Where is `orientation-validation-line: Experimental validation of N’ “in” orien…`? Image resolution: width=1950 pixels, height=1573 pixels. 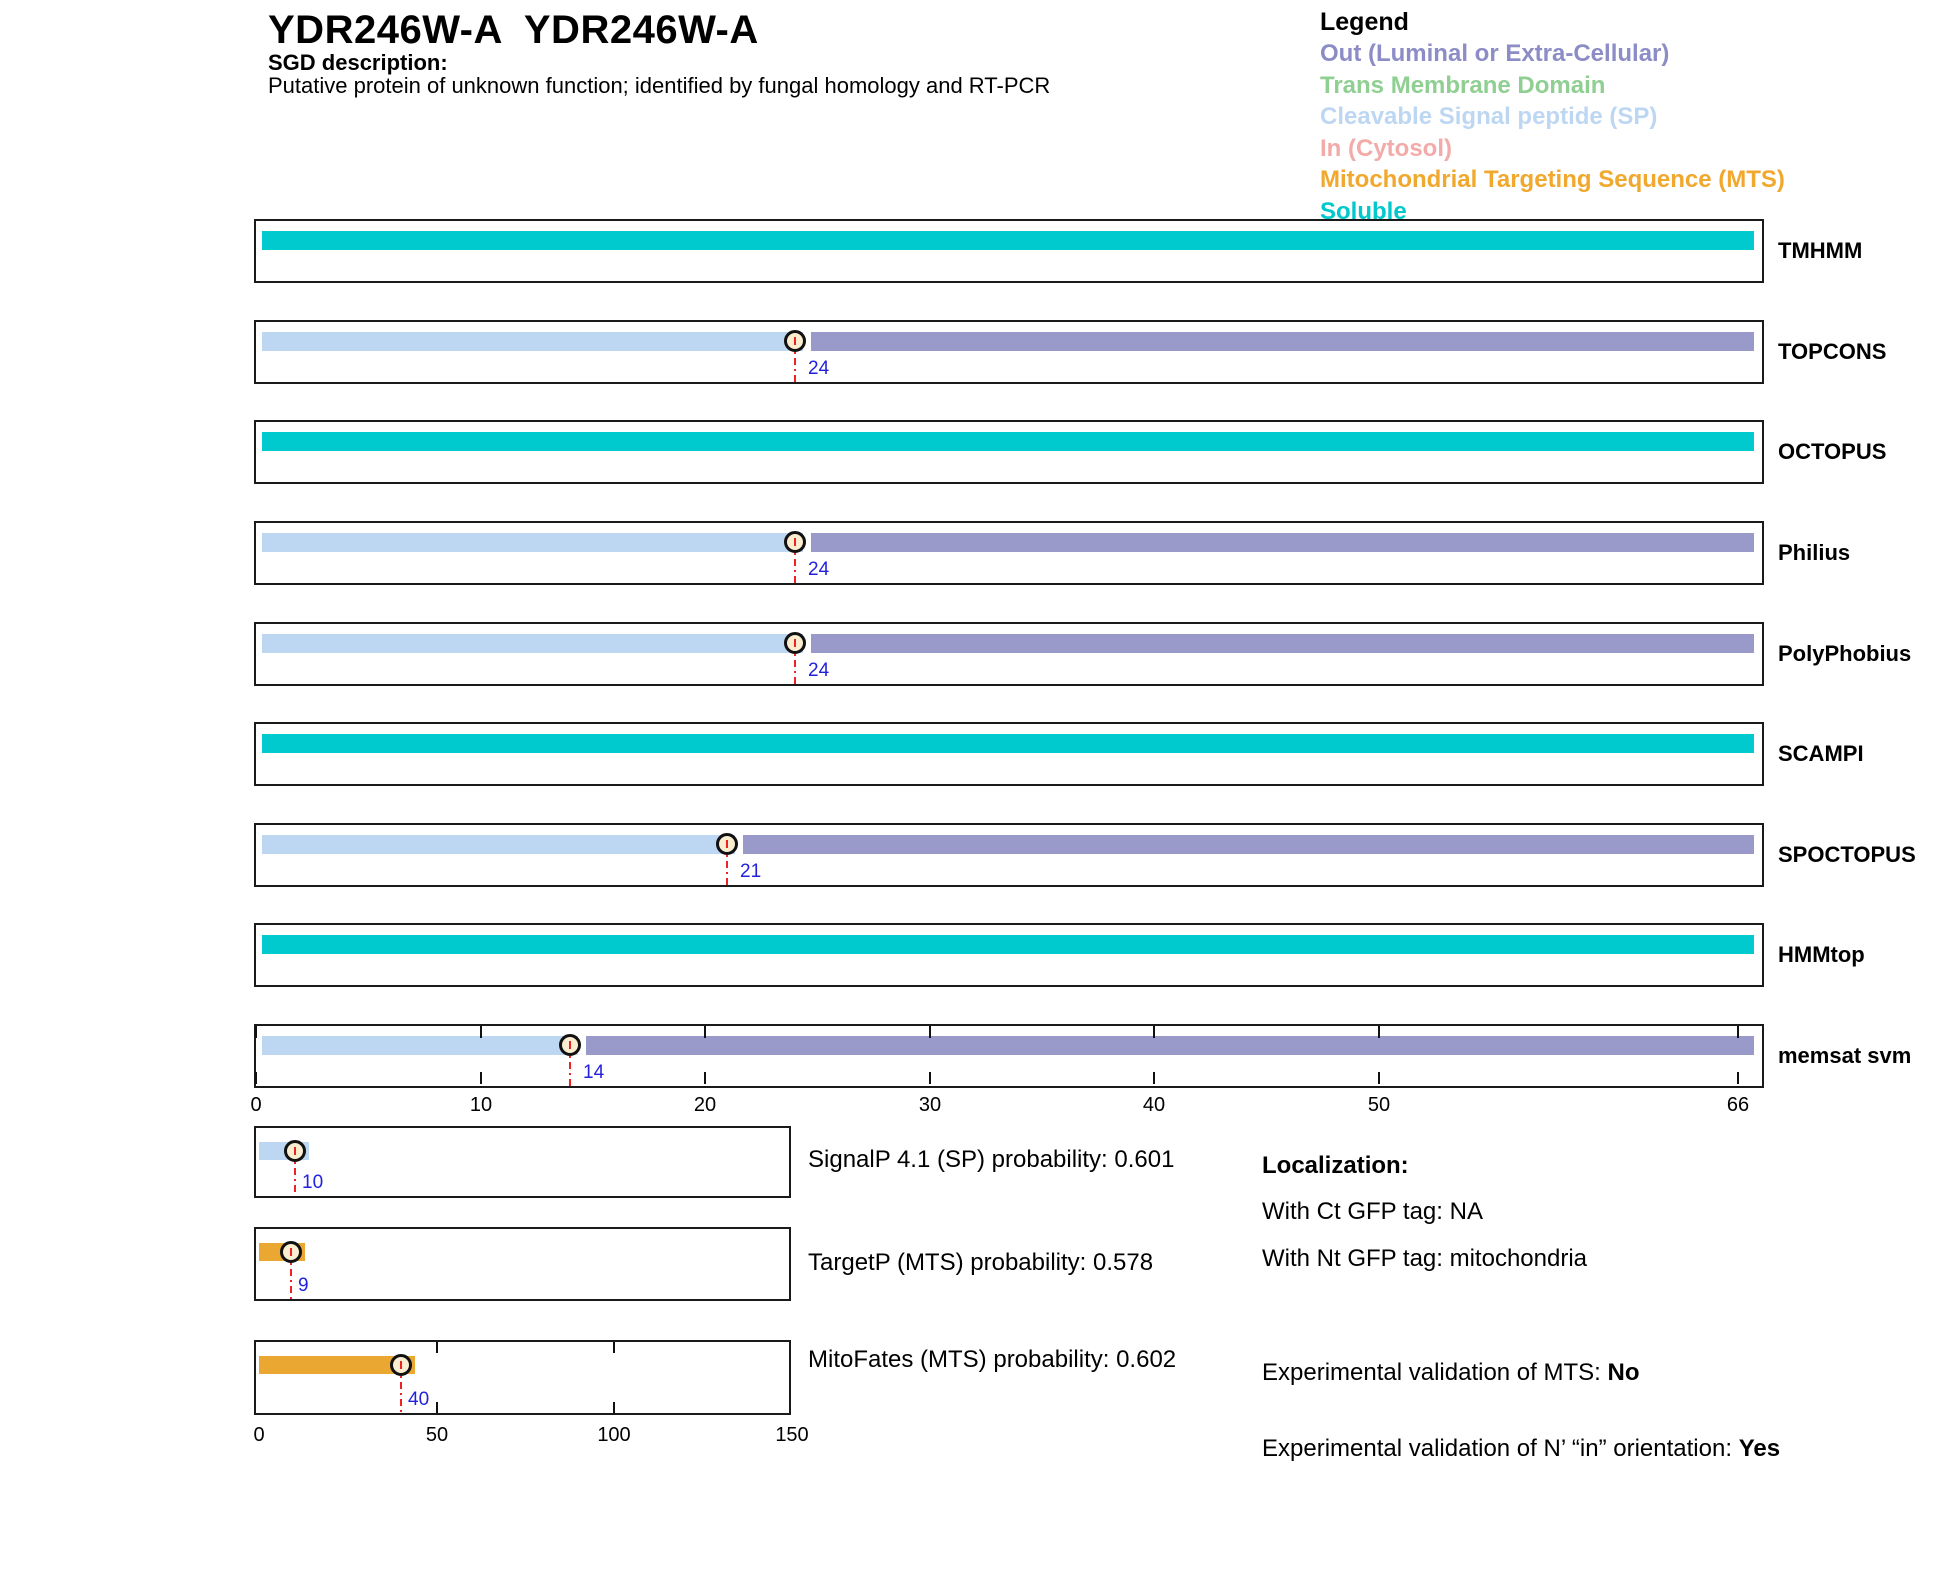 orientation-validation-line: Experimental validation of N’ “in” orien… is located at coordinates (1521, 1449).